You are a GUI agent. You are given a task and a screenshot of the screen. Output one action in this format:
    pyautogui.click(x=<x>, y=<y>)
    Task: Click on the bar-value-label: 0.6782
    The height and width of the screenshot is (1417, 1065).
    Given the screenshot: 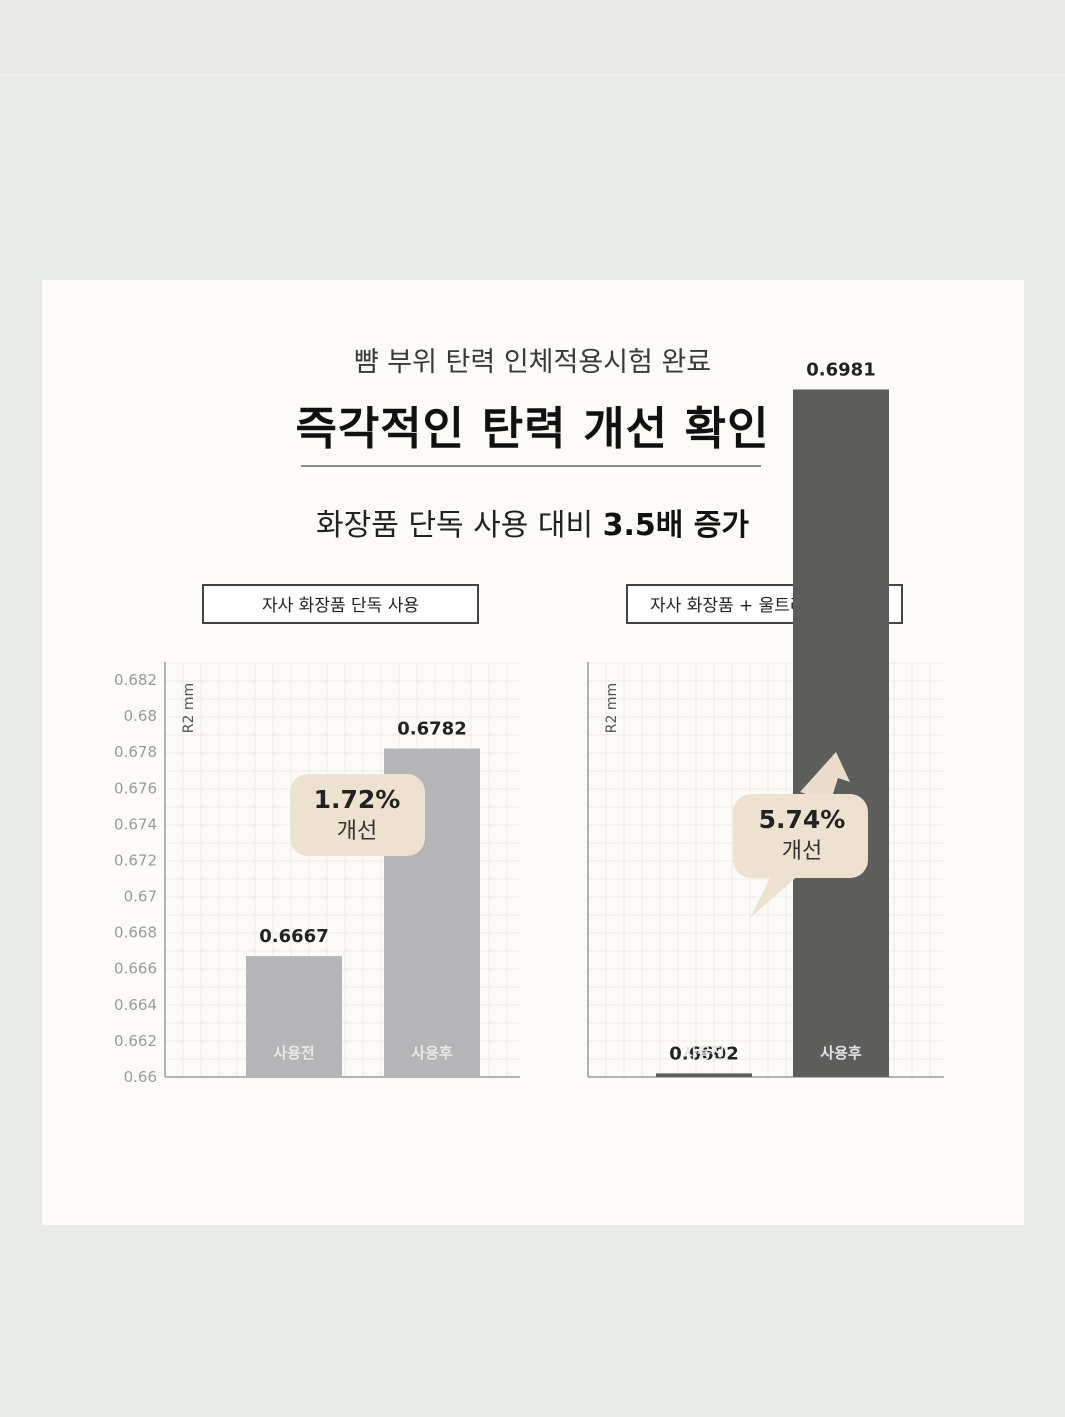 What is the action you would take?
    pyautogui.click(x=431, y=729)
    